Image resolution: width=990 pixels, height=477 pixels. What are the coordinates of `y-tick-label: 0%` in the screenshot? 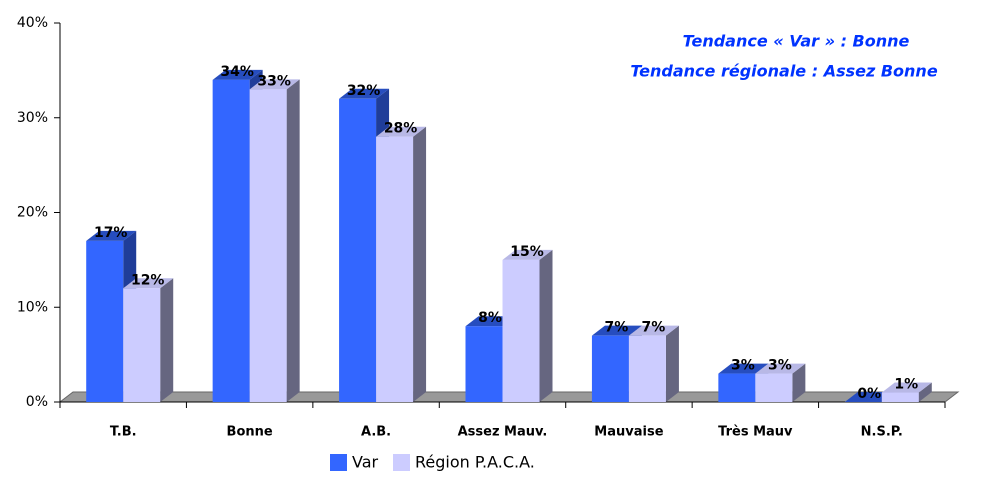 It's located at (37, 402).